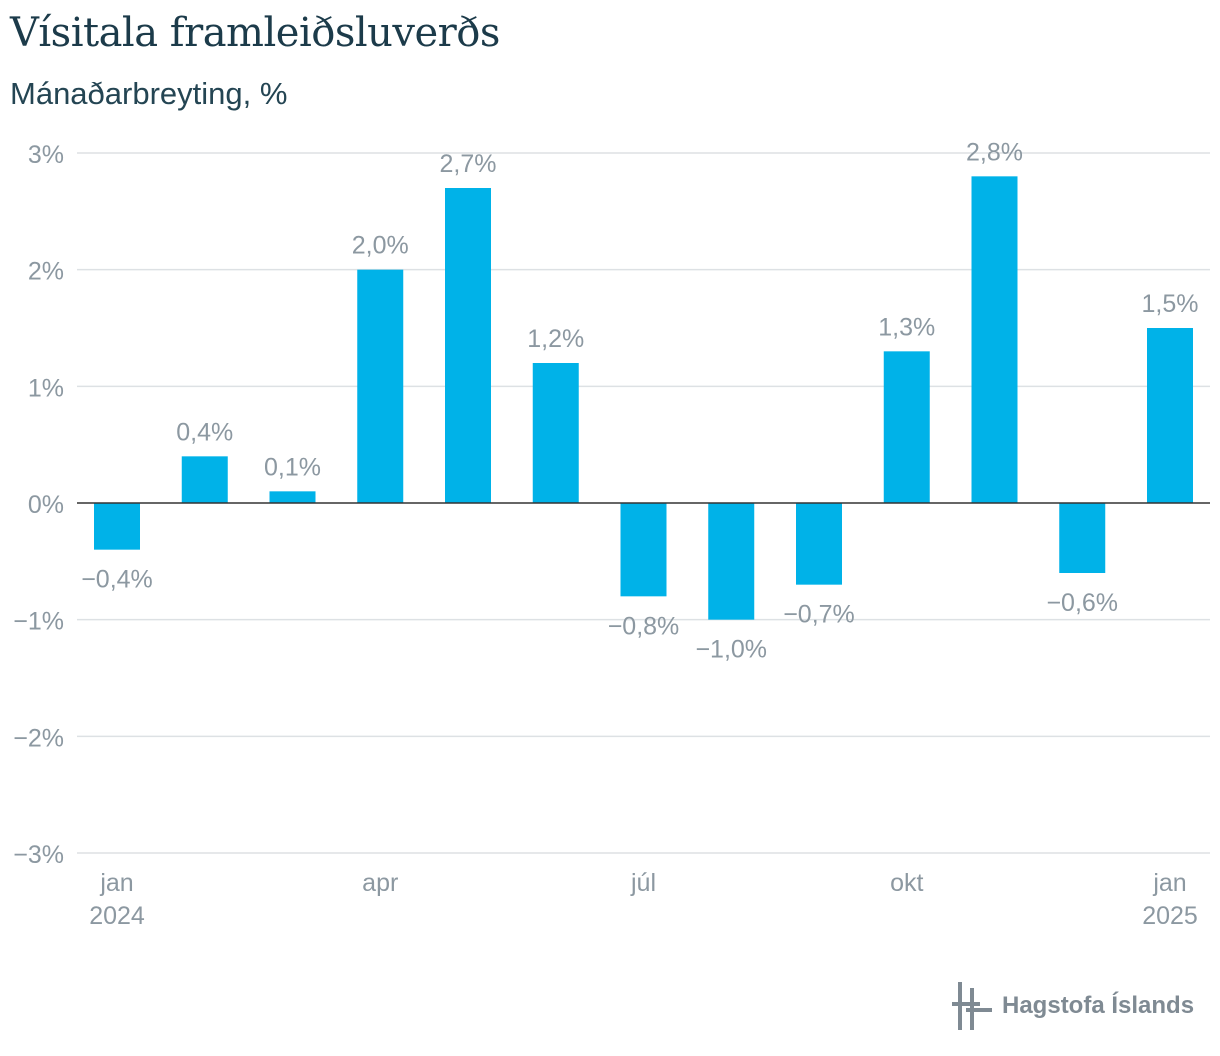 This screenshot has height=1056, width=1220. What do you see at coordinates (38, 855) in the screenshot?
I see `y-tick-label: −3%` at bounding box center [38, 855].